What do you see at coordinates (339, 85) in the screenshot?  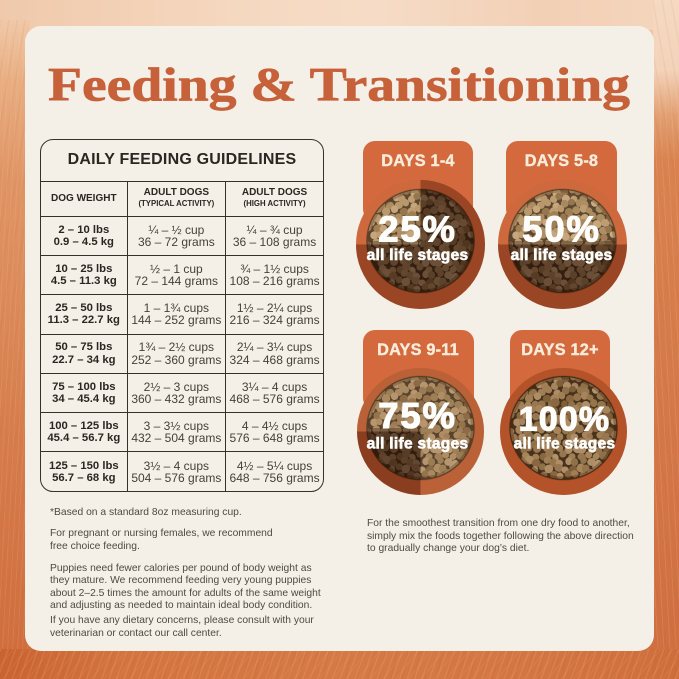 I see `svg-text: Feeding & Transitioning` at bounding box center [339, 85].